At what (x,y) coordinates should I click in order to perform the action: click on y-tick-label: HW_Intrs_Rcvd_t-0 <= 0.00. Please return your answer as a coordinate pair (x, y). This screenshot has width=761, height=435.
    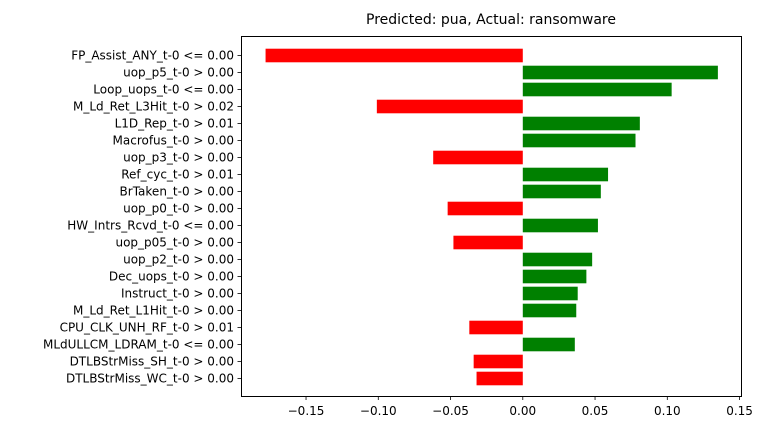
    Looking at the image, I should click on (150, 226).